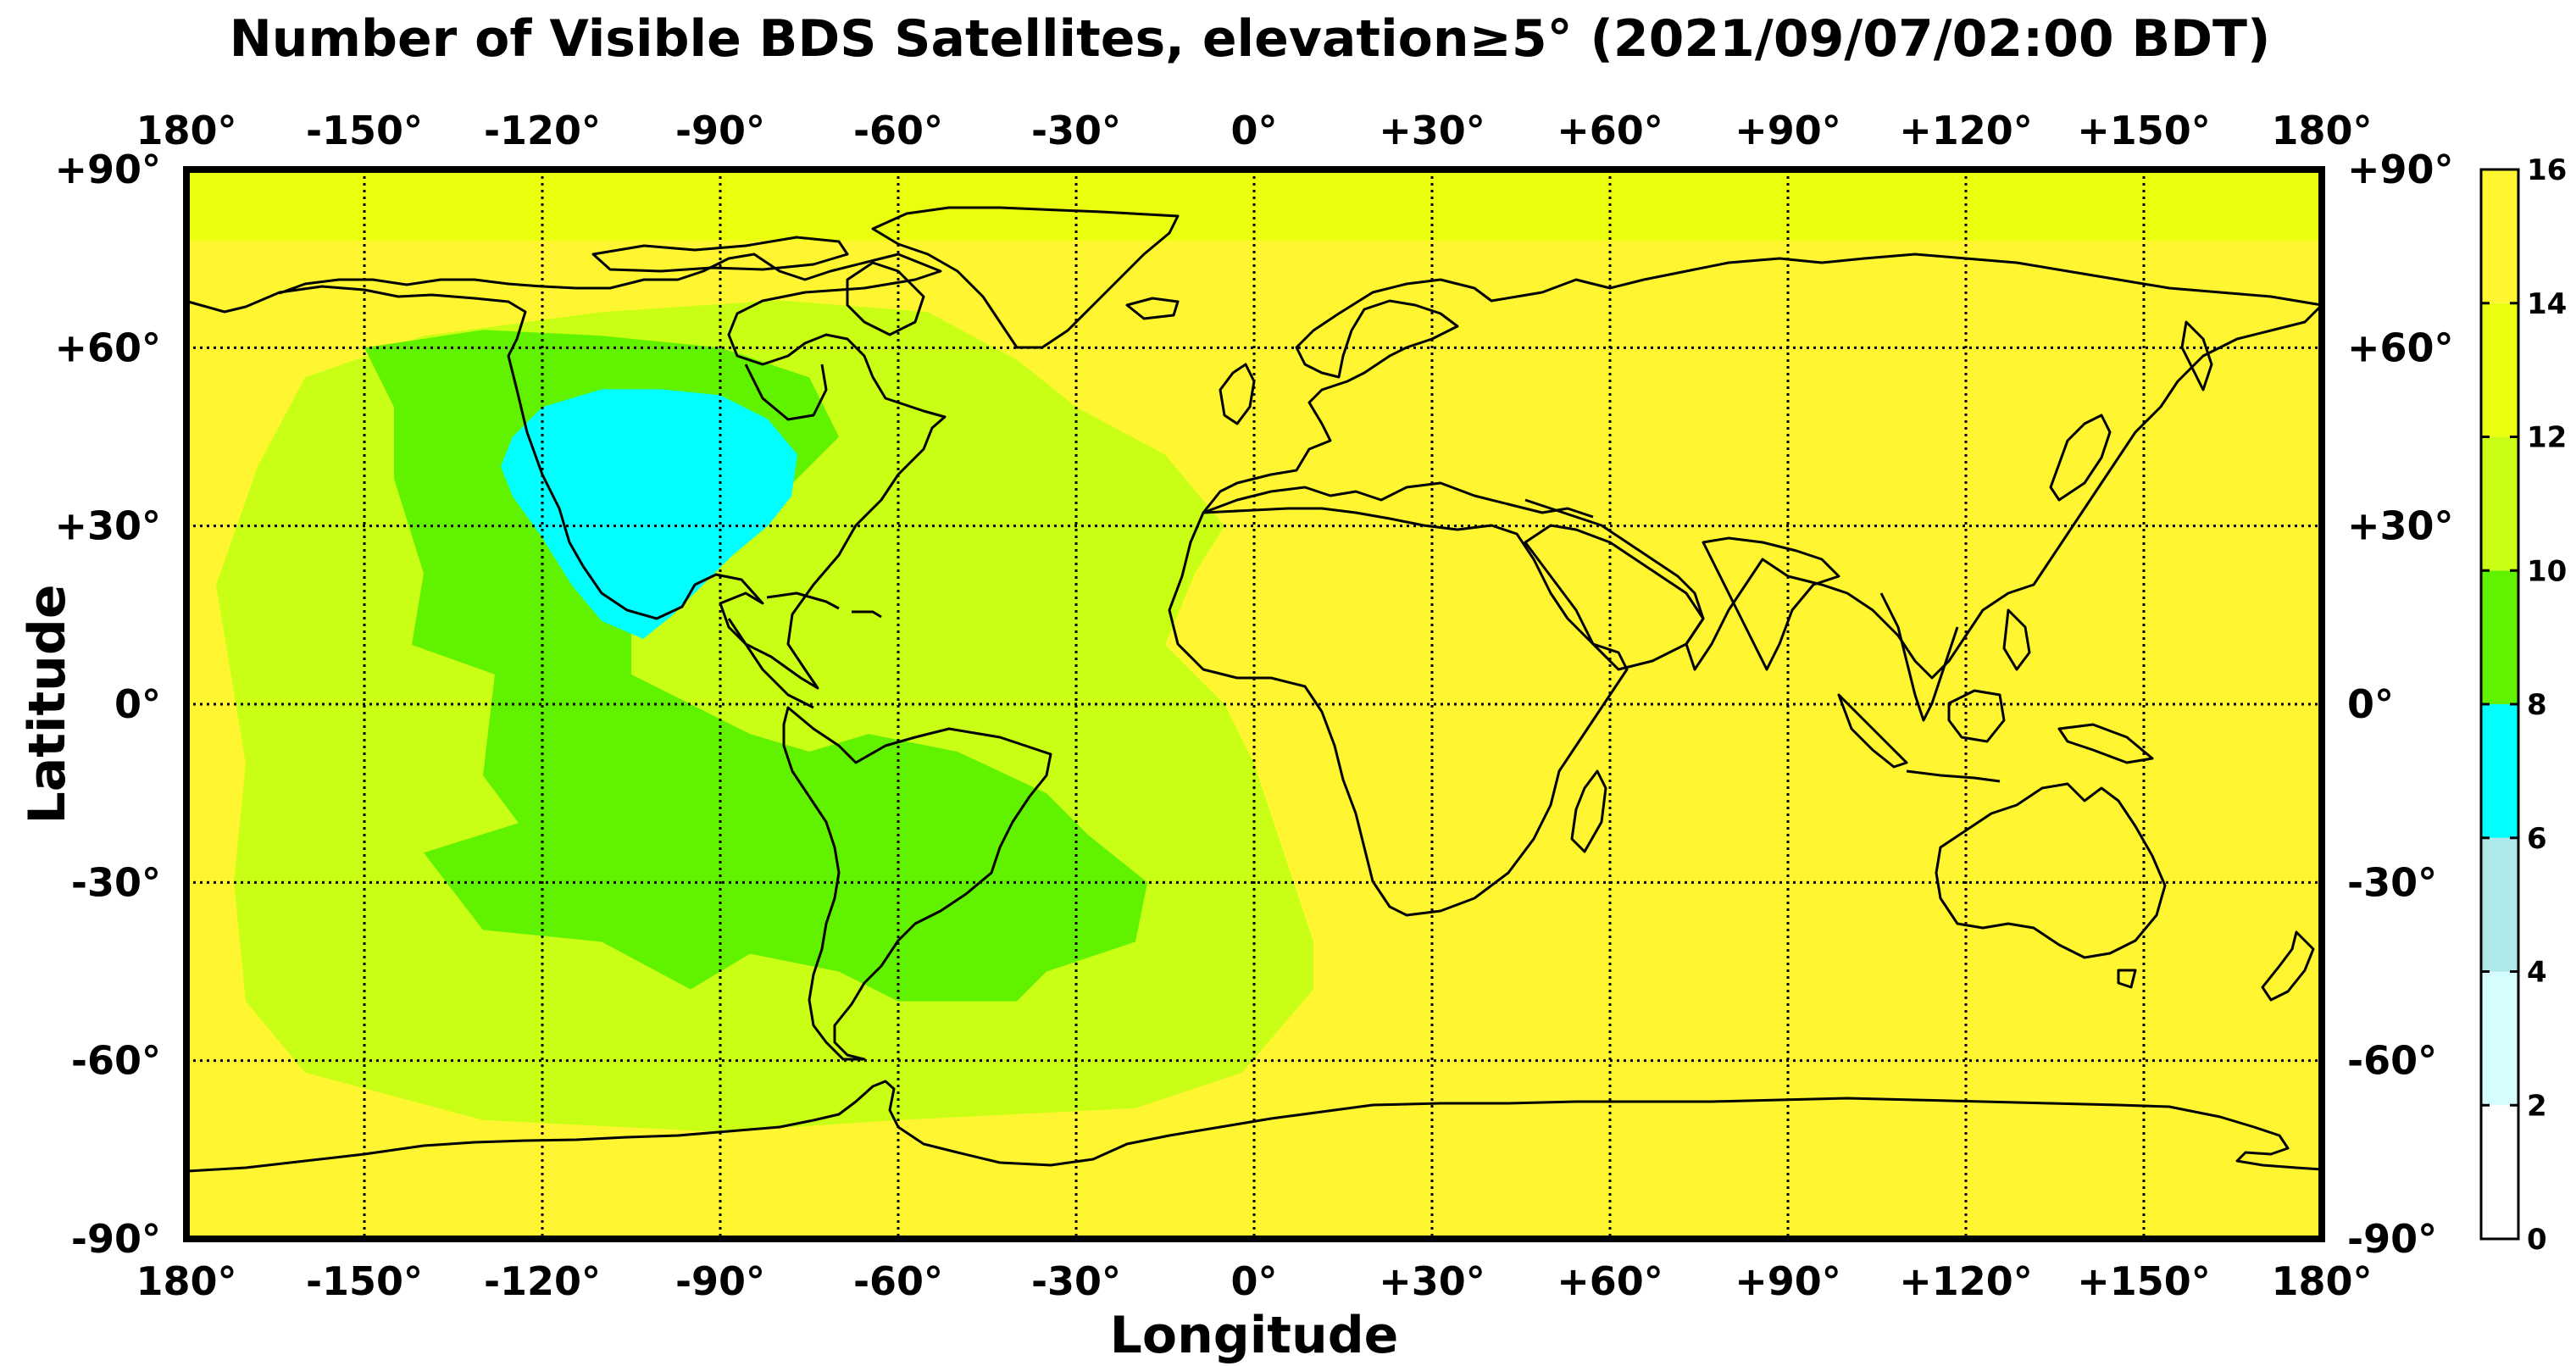  I want to click on coastline-baffin-island, so click(885, 298).